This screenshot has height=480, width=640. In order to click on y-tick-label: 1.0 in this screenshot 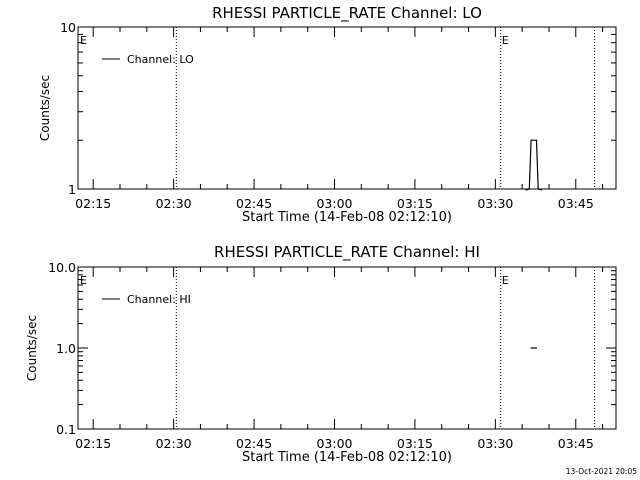, I will do `click(66, 348)`.